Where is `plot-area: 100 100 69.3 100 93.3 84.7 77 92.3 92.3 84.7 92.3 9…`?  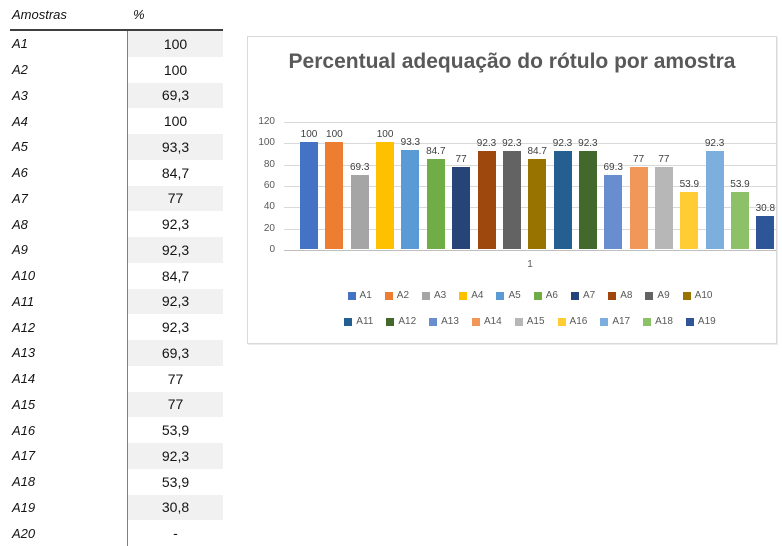 plot-area: 100 100 69.3 100 93.3 84.7 77 92.3 92.3 84.7 92.3 9… is located at coordinates (530, 186).